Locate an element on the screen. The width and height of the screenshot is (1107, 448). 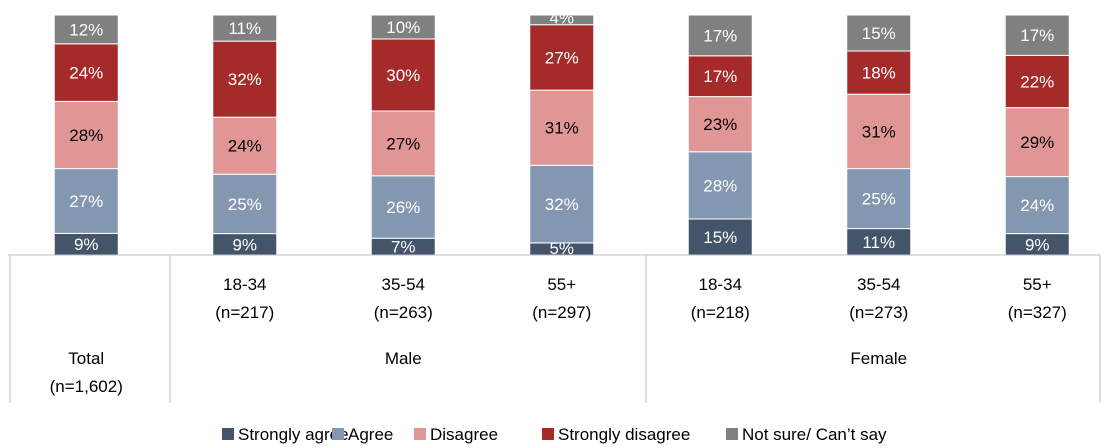
data-label-agree-4: 32% is located at coordinates (562, 204).